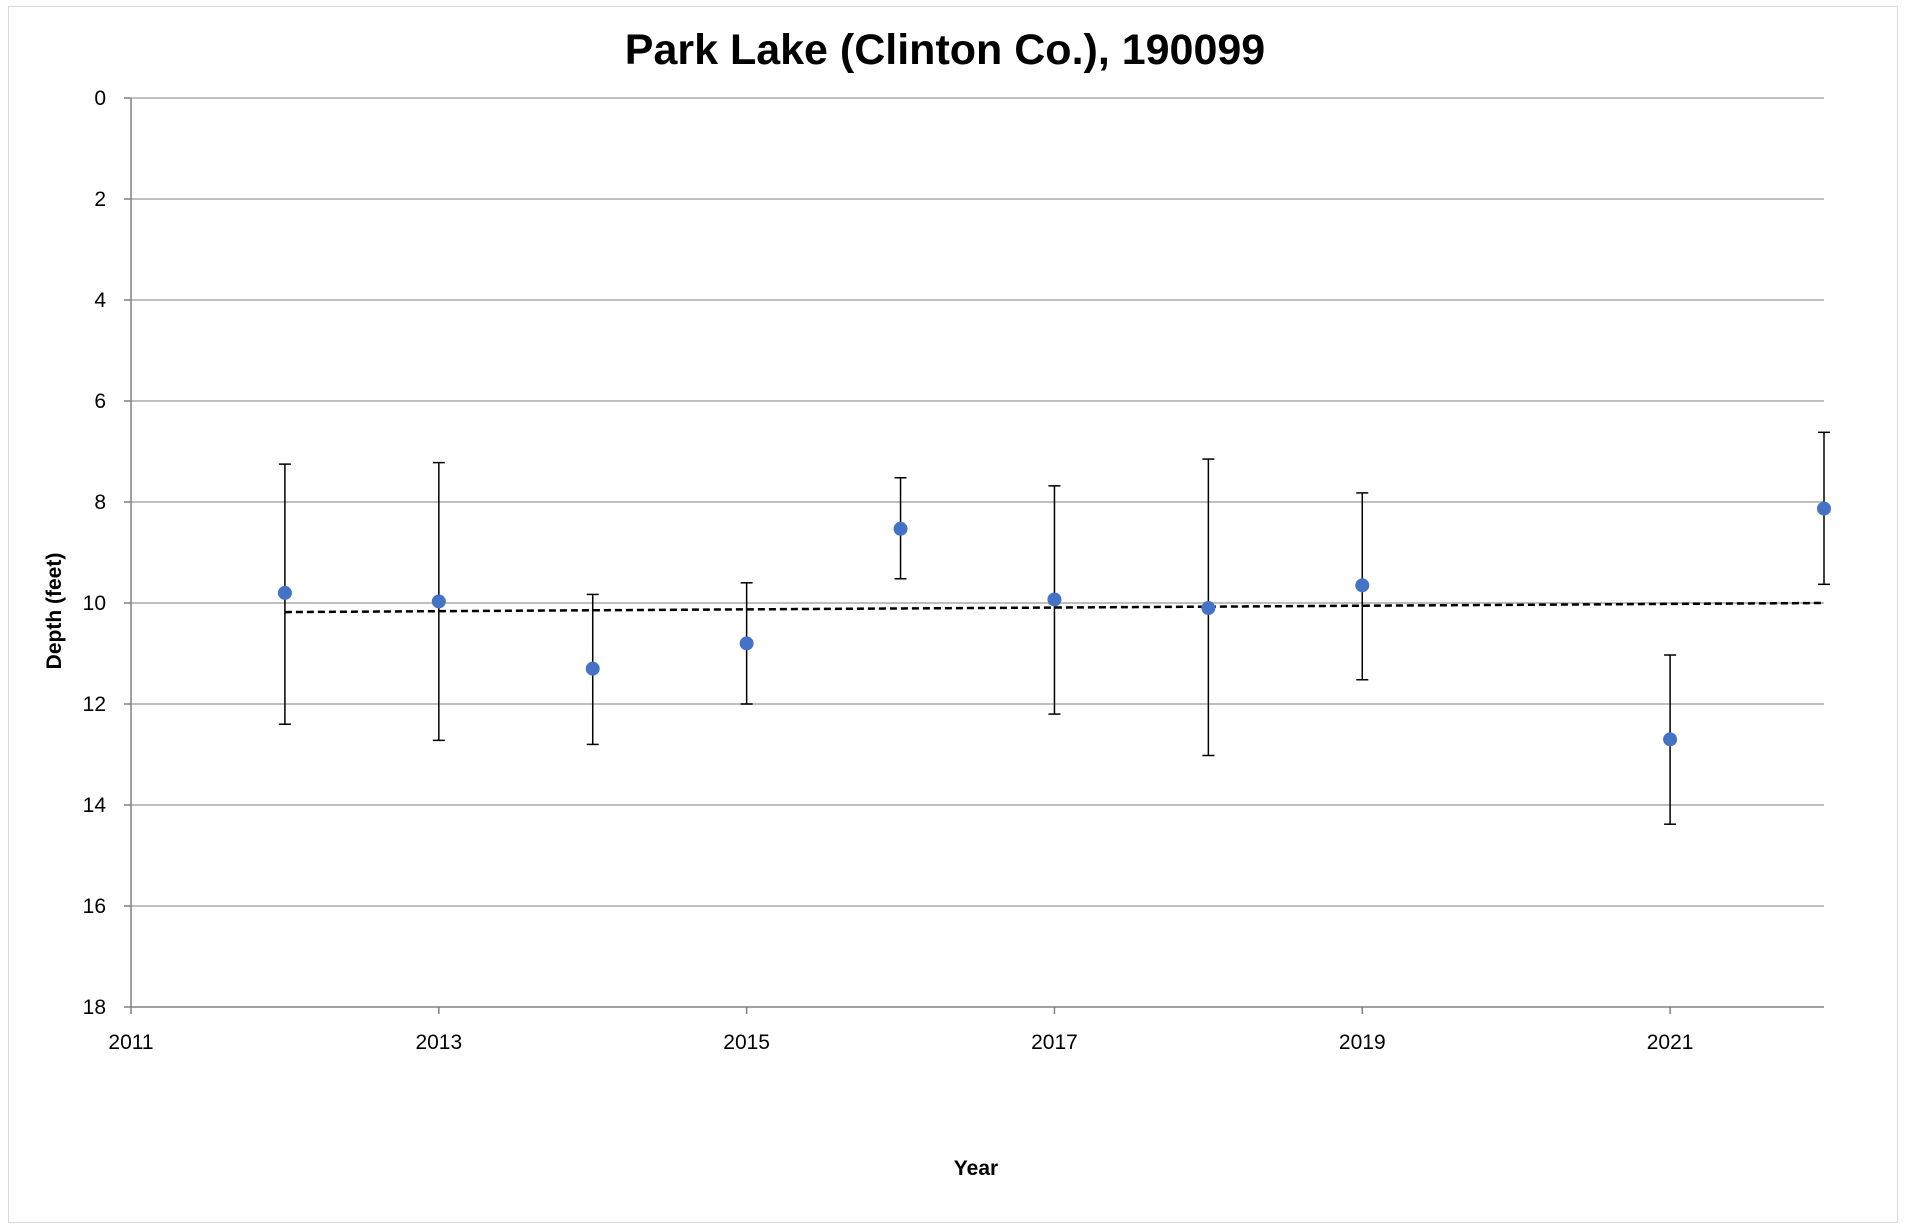 The width and height of the screenshot is (1906, 1227). What do you see at coordinates (592, 668) in the screenshot?
I see `data-point-2014` at bounding box center [592, 668].